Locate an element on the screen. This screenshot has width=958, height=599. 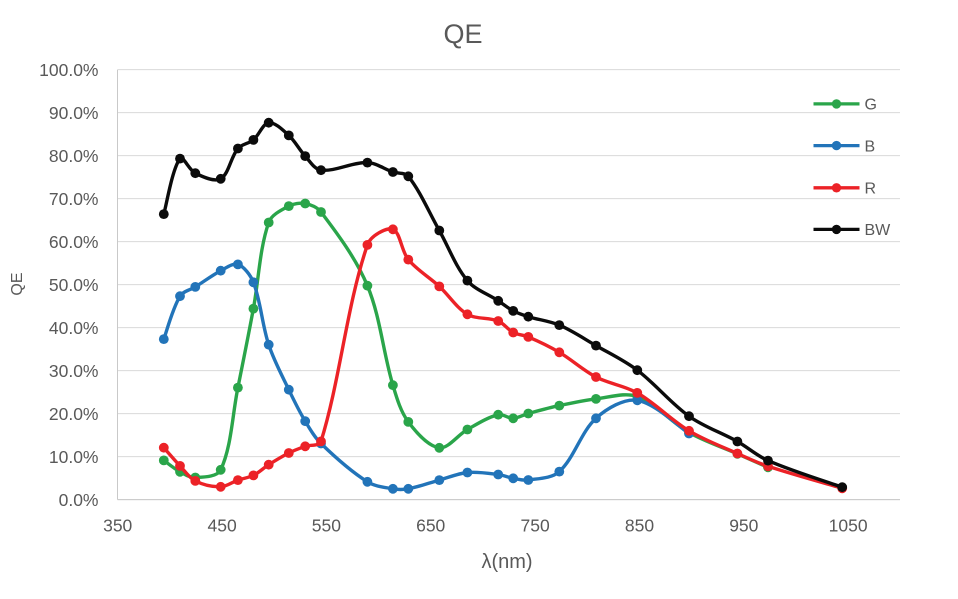
svg-text: 950 is located at coordinates (743, 526).